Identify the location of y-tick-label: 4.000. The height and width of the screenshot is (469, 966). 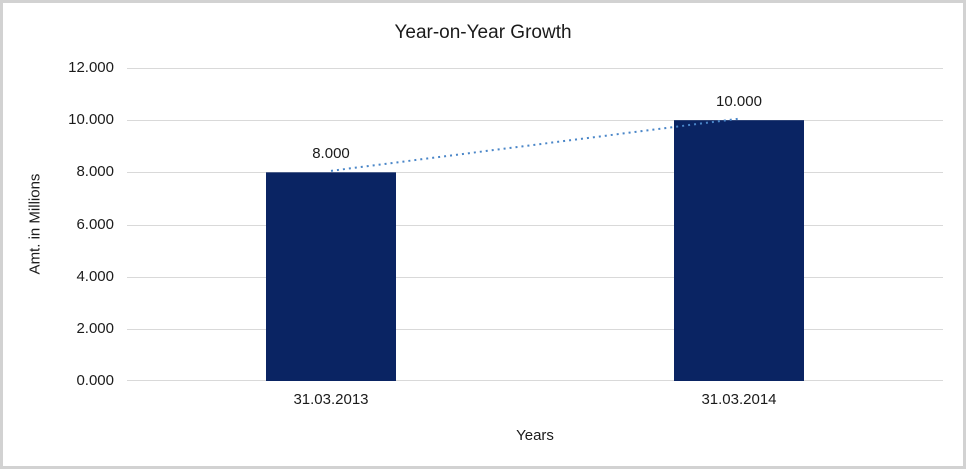
(95, 276).